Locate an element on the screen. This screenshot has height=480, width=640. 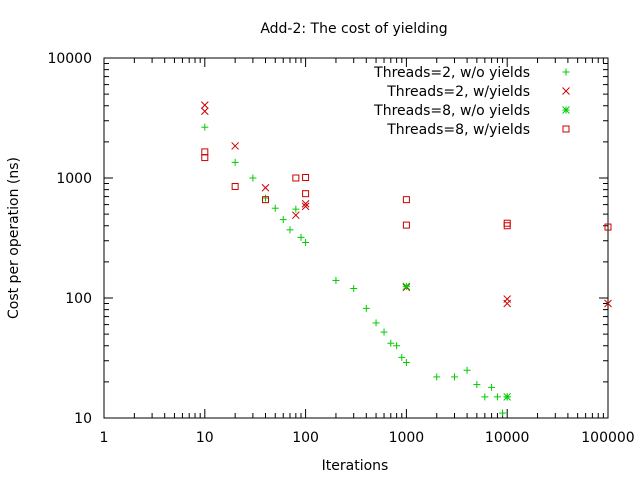
x-axis-label: Iterations is located at coordinates (355, 466).